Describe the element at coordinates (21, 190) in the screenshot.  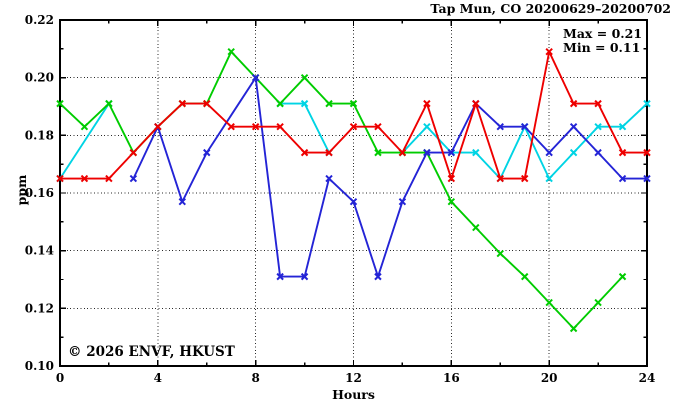
I see `y-axis-label: ppm` at that location.